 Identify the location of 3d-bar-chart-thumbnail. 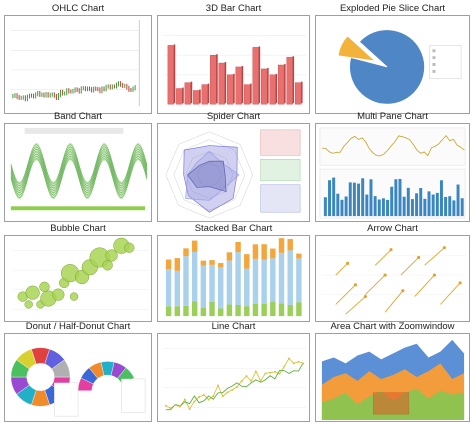
(233, 64).